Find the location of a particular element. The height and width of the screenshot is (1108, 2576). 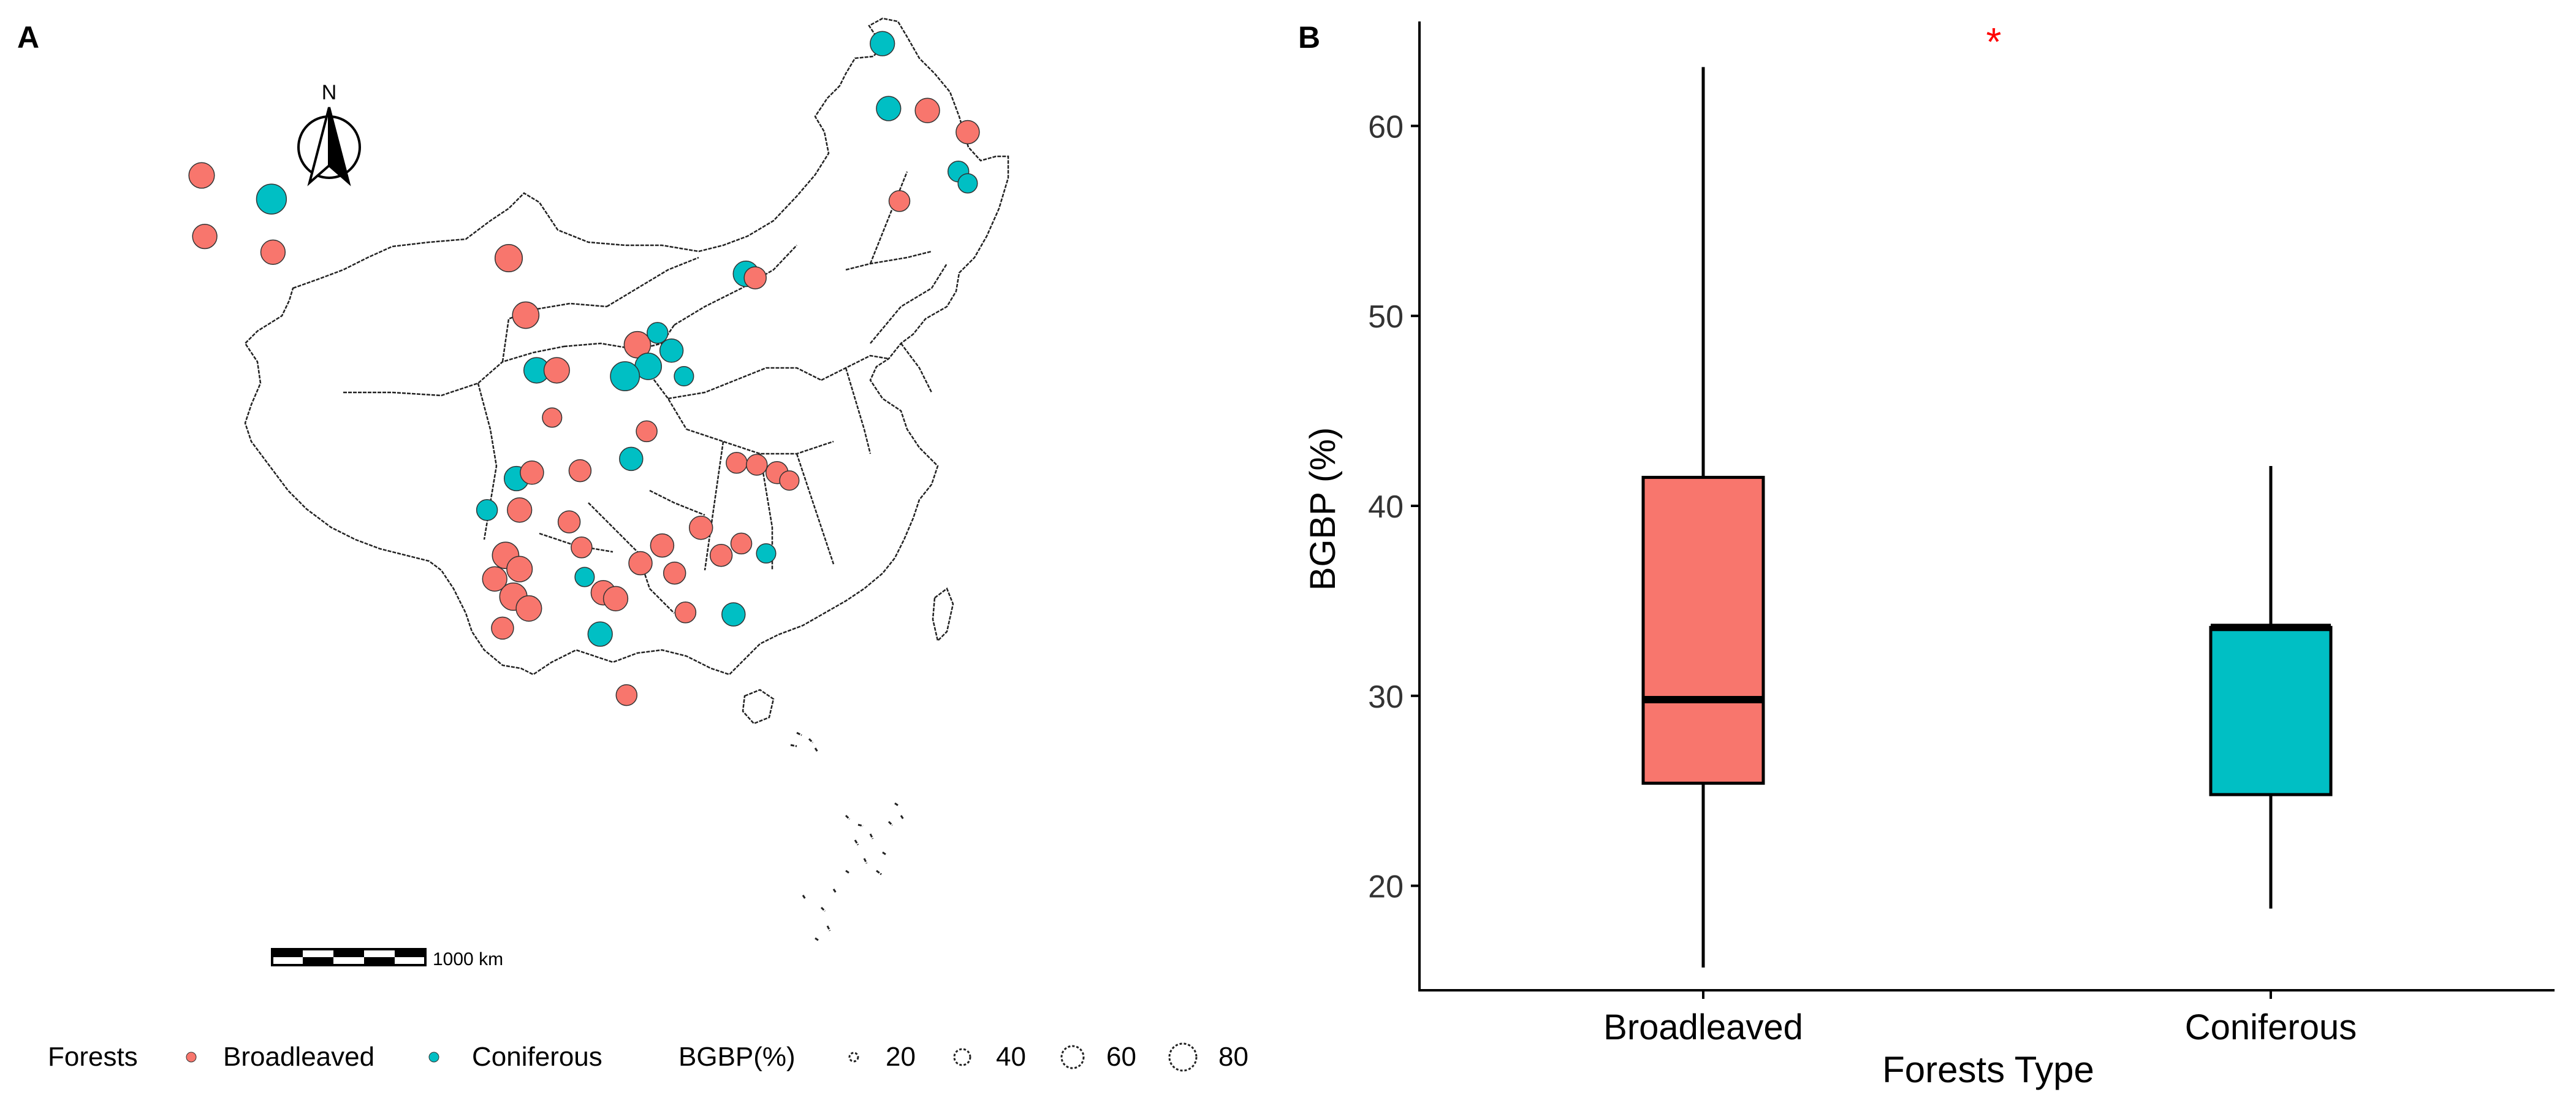

legend-broadleaved-label: Broadleaved is located at coordinates (298, 1057).